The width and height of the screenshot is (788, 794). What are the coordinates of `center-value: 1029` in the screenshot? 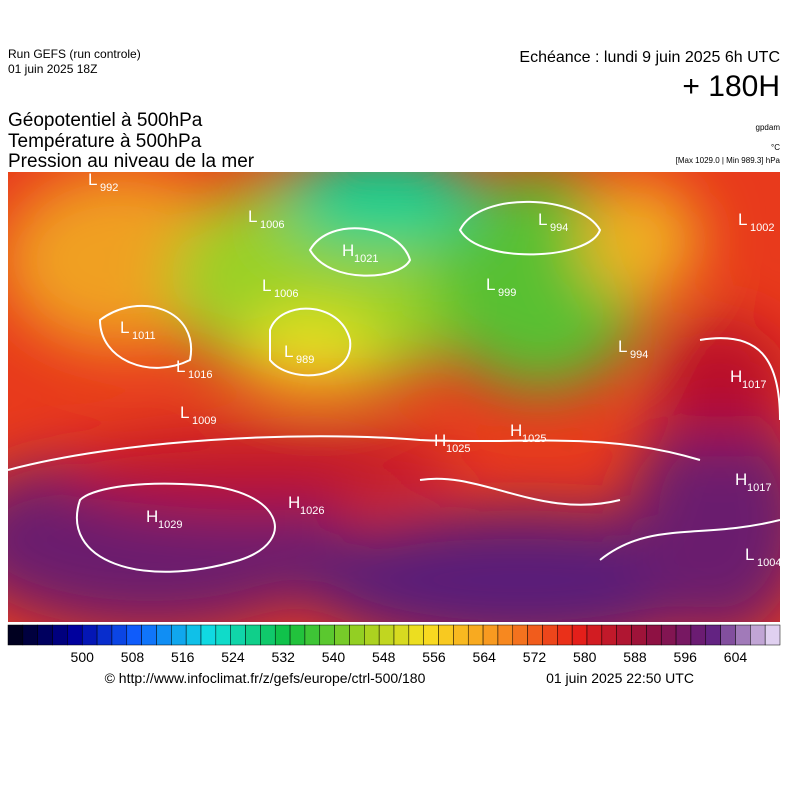 It's located at (170, 525).